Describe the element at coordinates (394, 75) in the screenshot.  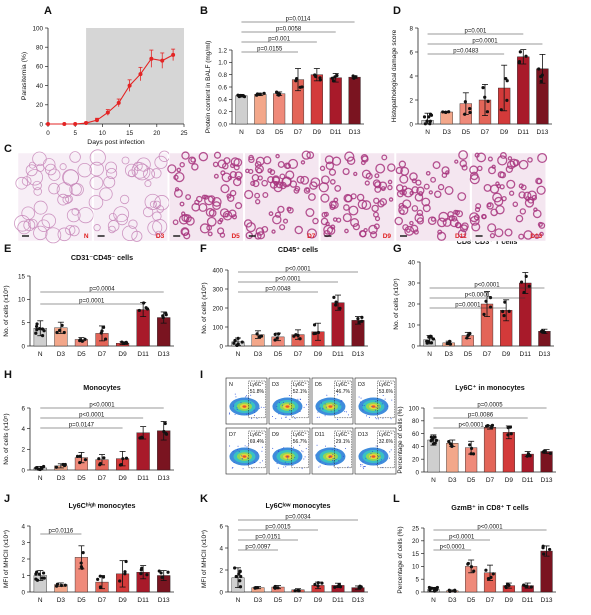
I see `y-axis-label: Histopathological damage score` at that location.